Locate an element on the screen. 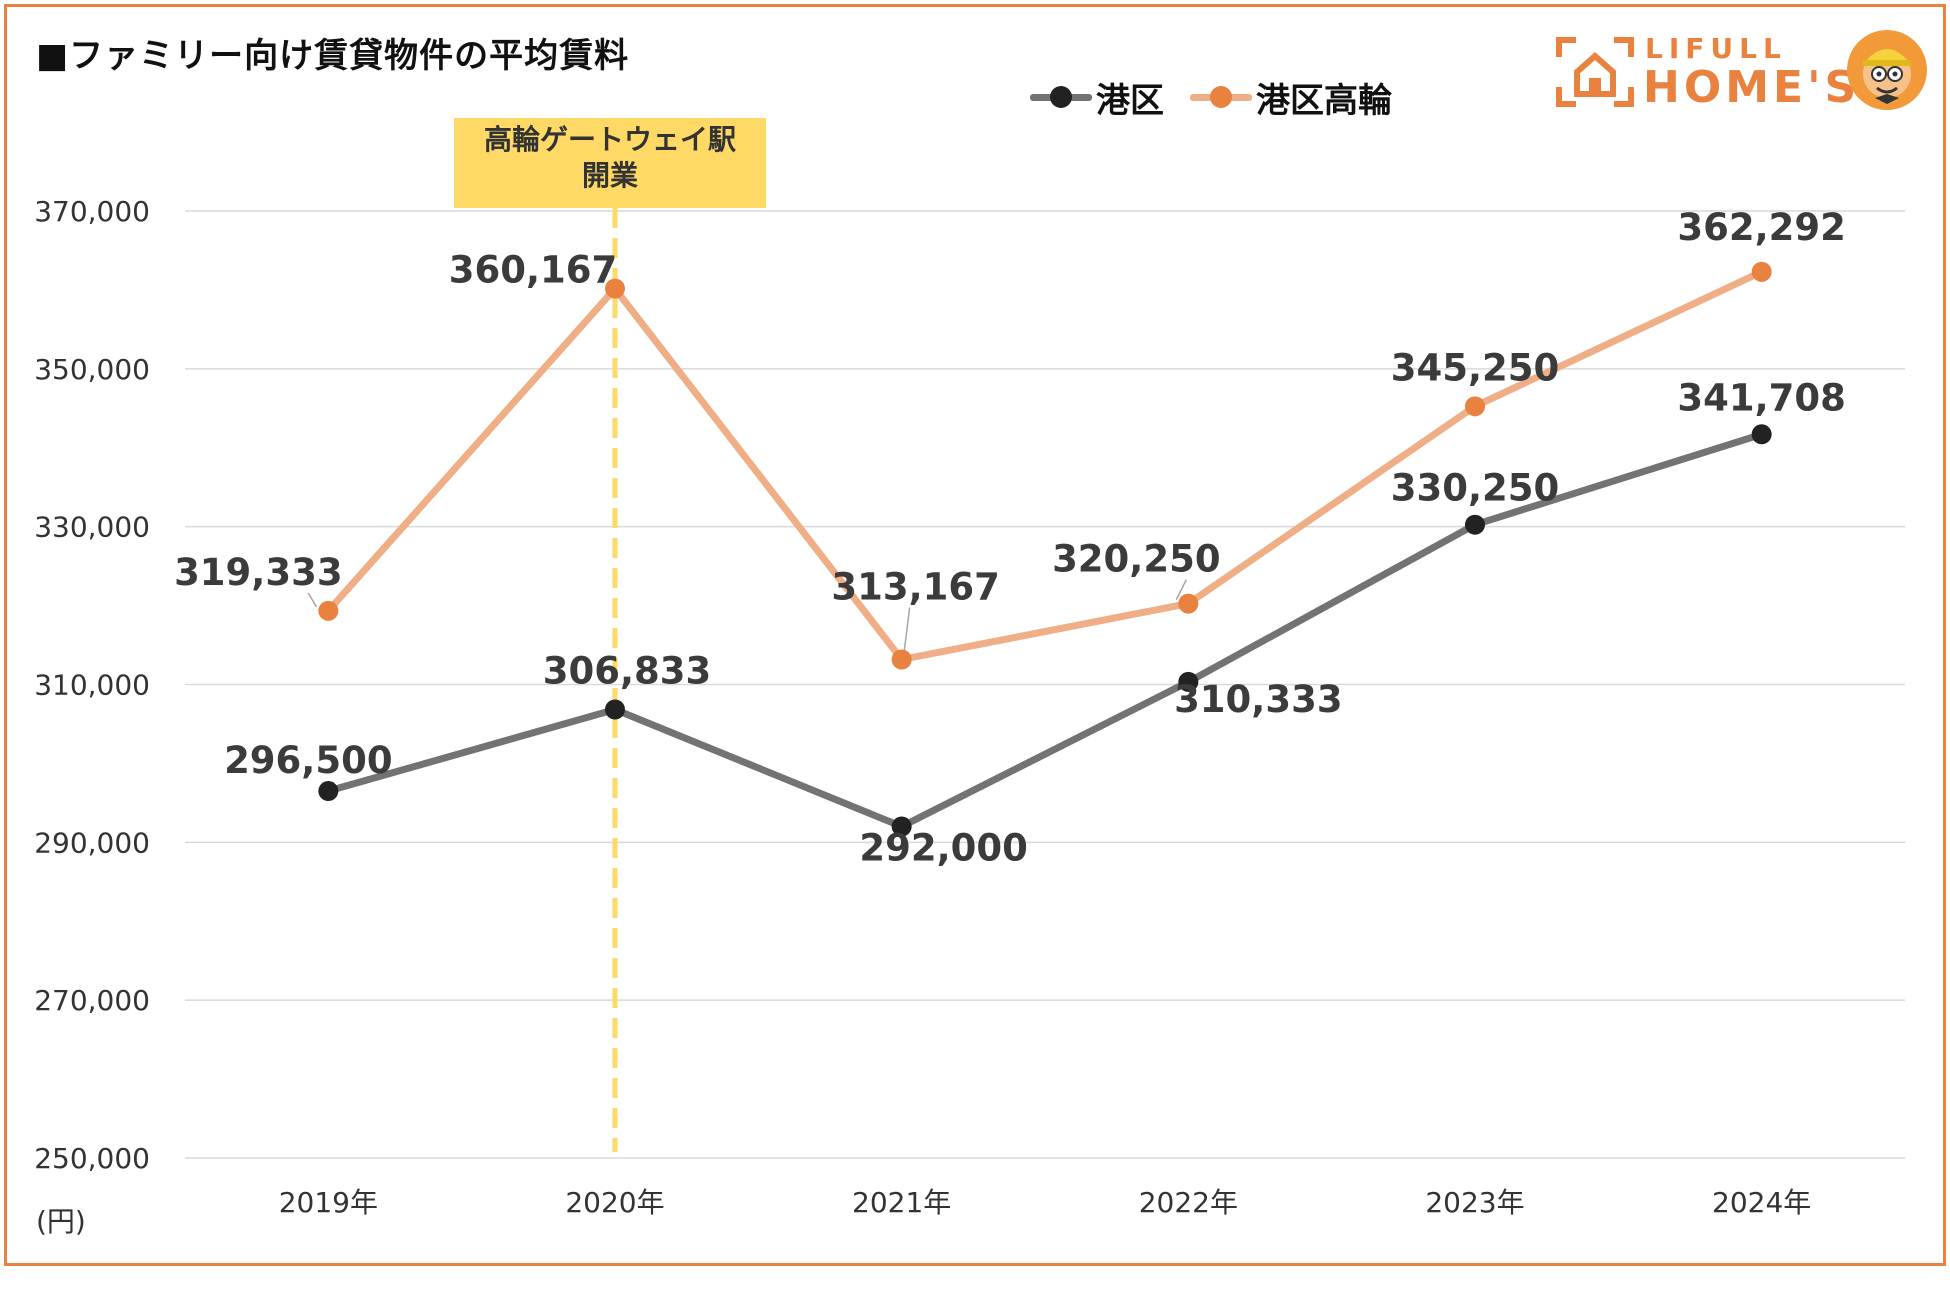  data-label-takanawa: 320,250 is located at coordinates (1136, 559).